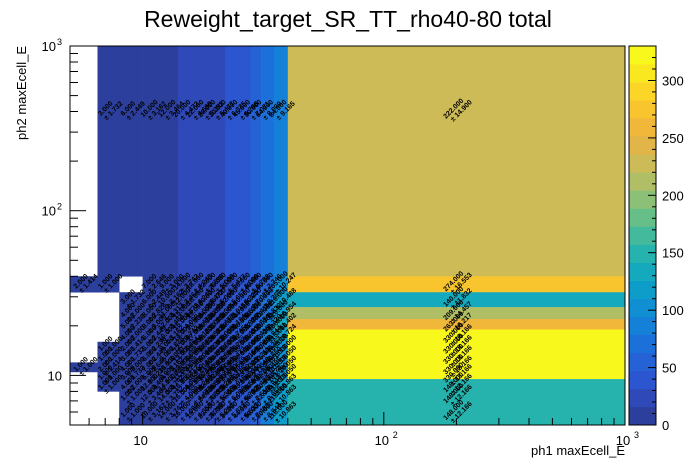 The image size is (696, 472). Describe the element at coordinates (348, 19) in the screenshot. I see `chart-title: Reweight_target_SR_TT_rho40-80 total` at that location.